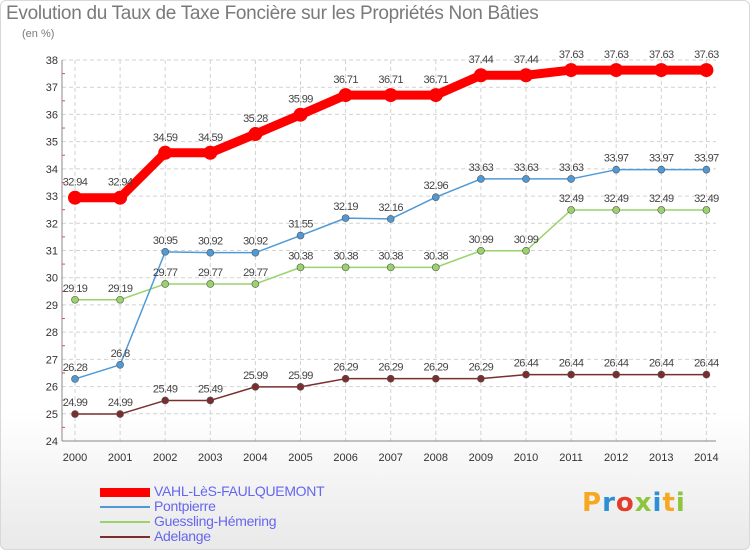  I want to click on x-tick-label: 2014, so click(706, 458).